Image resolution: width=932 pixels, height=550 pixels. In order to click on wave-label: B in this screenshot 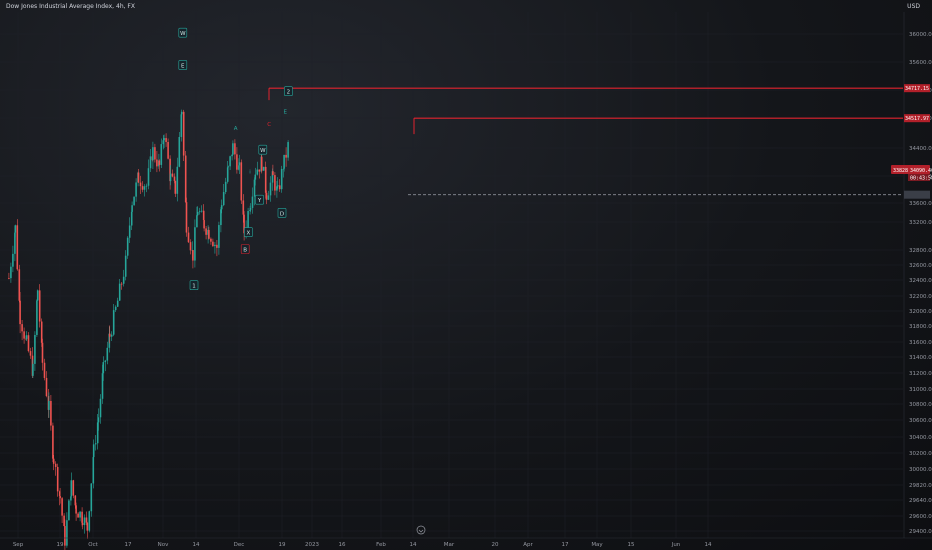, I will do `click(245, 251)`.